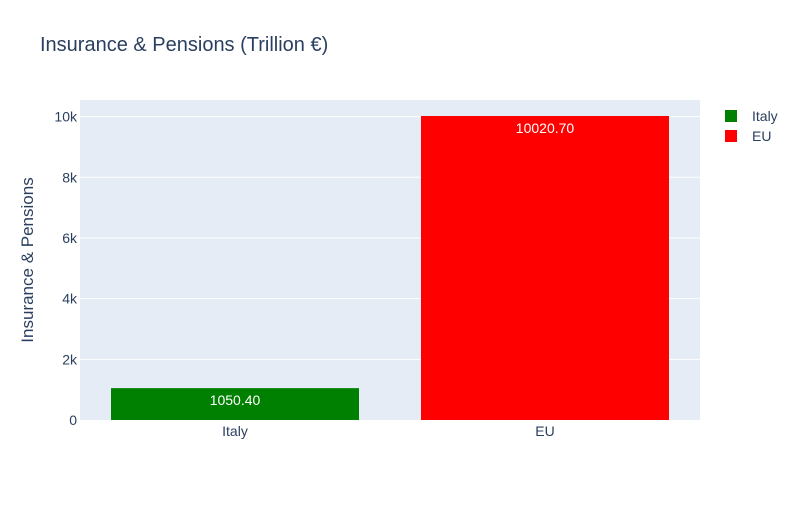 This screenshot has width=800, height=505. What do you see at coordinates (388, 431) in the screenshot?
I see `x-axis-ticks: Italy EU` at bounding box center [388, 431].